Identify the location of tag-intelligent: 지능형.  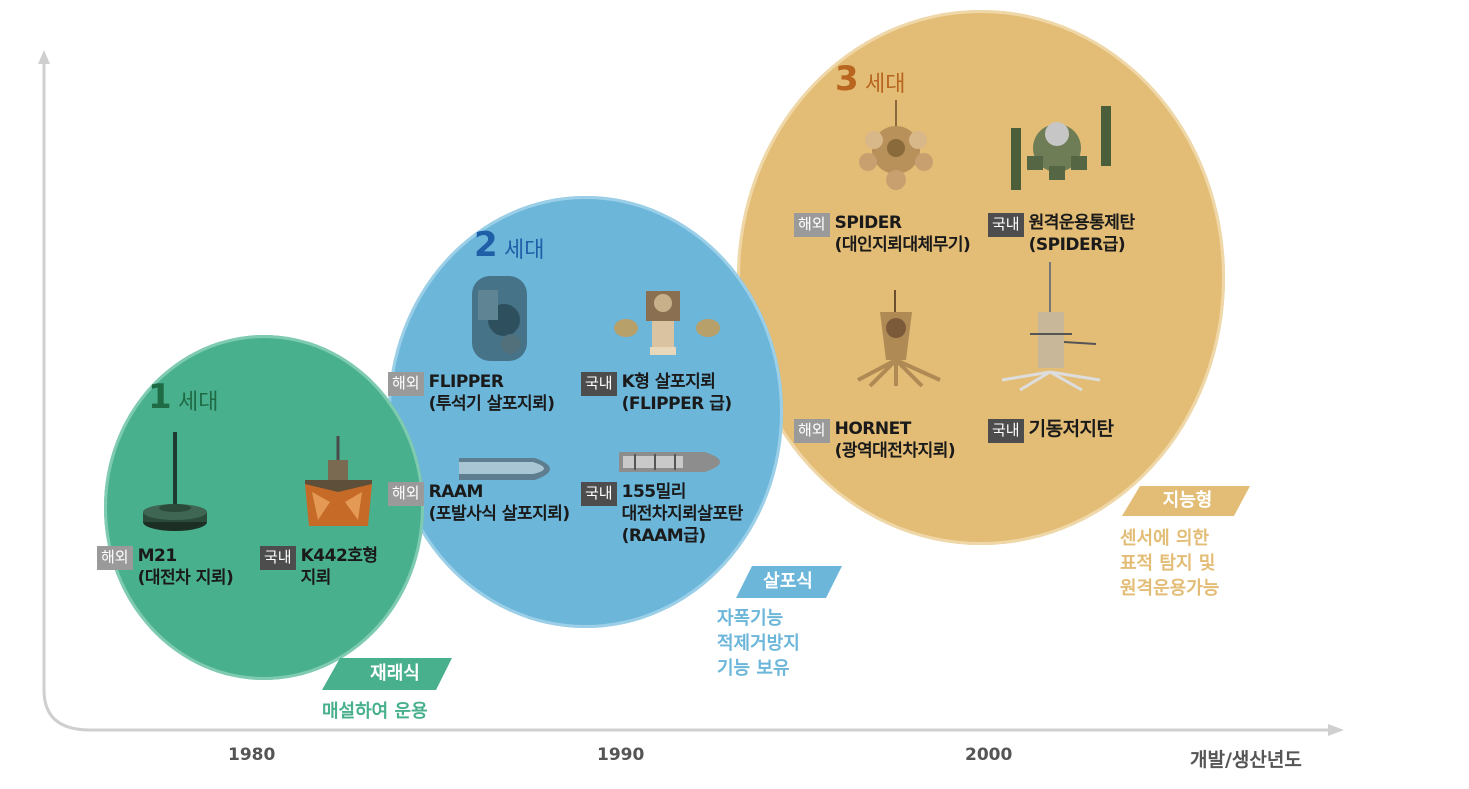
(1187, 500).